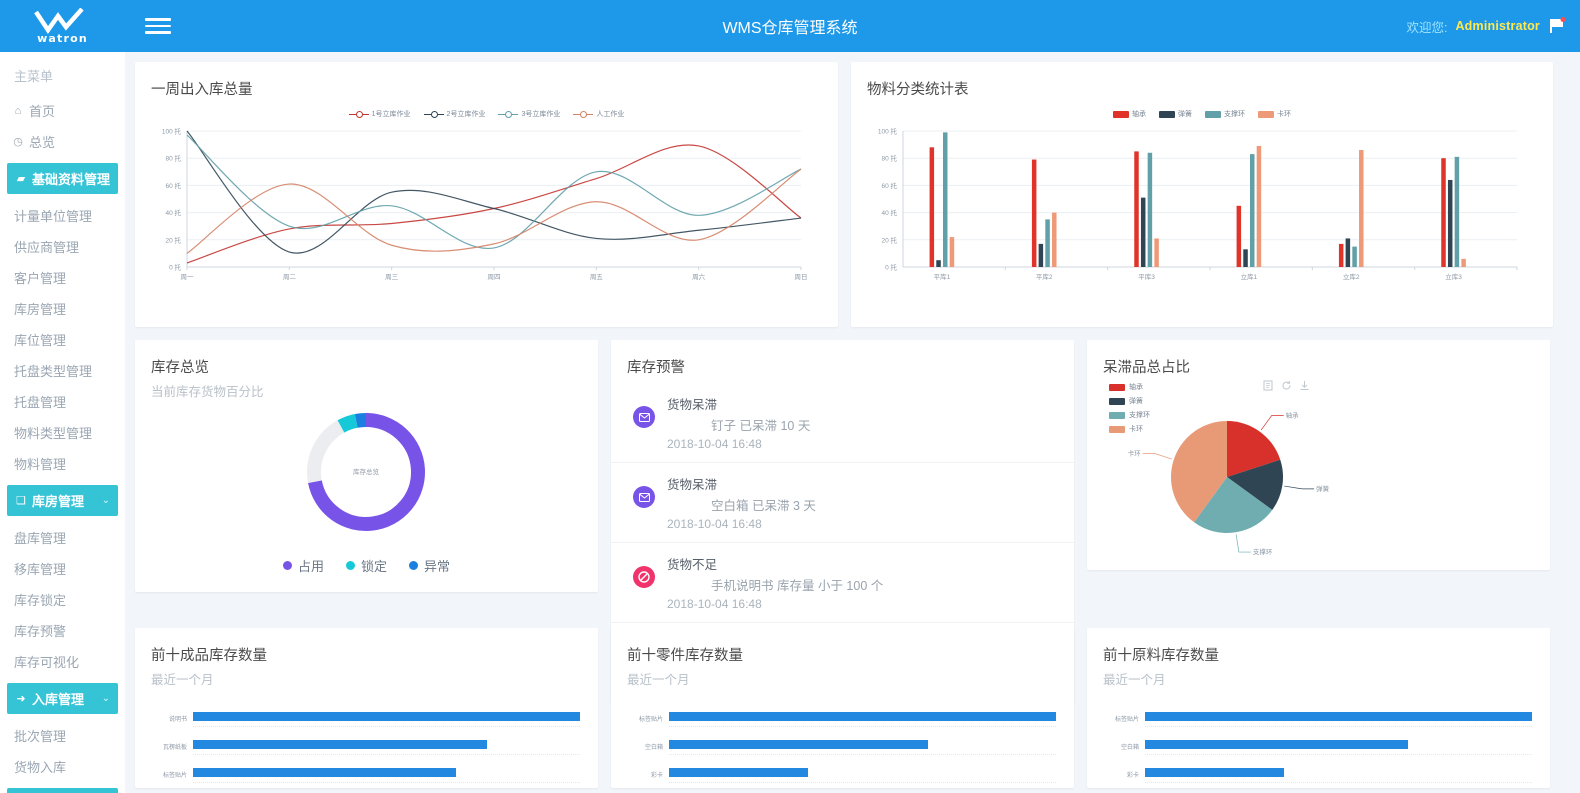 The height and width of the screenshot is (793, 1580). Describe the element at coordinates (1129, 387) in the screenshot. I see `pie-legend-item-0: 轴承` at that location.